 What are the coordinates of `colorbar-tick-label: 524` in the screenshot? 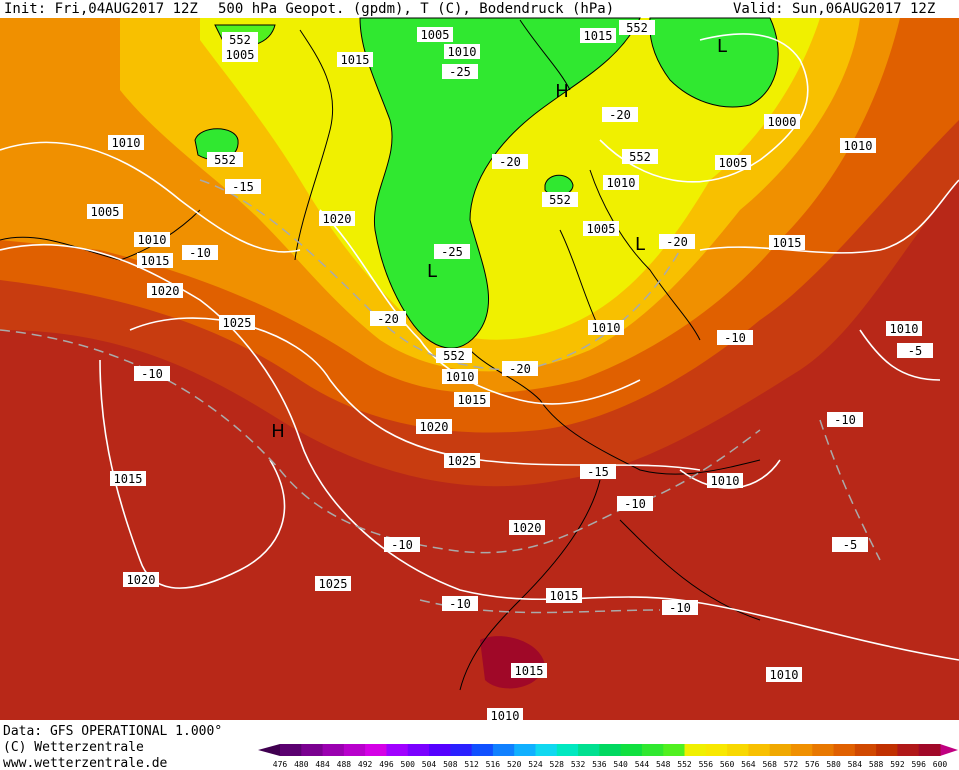 It's located at (535, 764).